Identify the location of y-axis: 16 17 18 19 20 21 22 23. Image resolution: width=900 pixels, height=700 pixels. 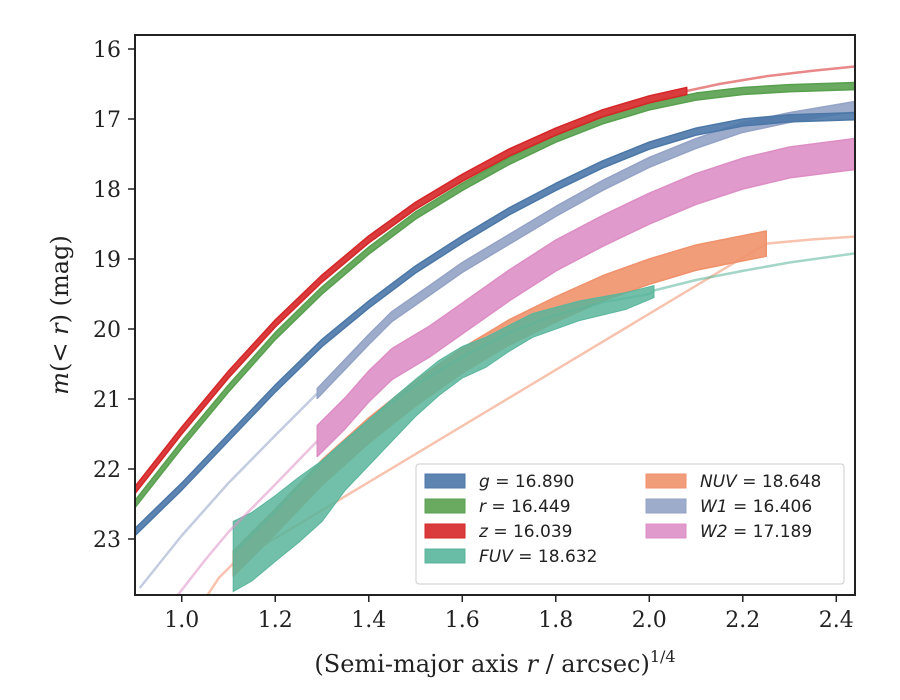
(114, 295).